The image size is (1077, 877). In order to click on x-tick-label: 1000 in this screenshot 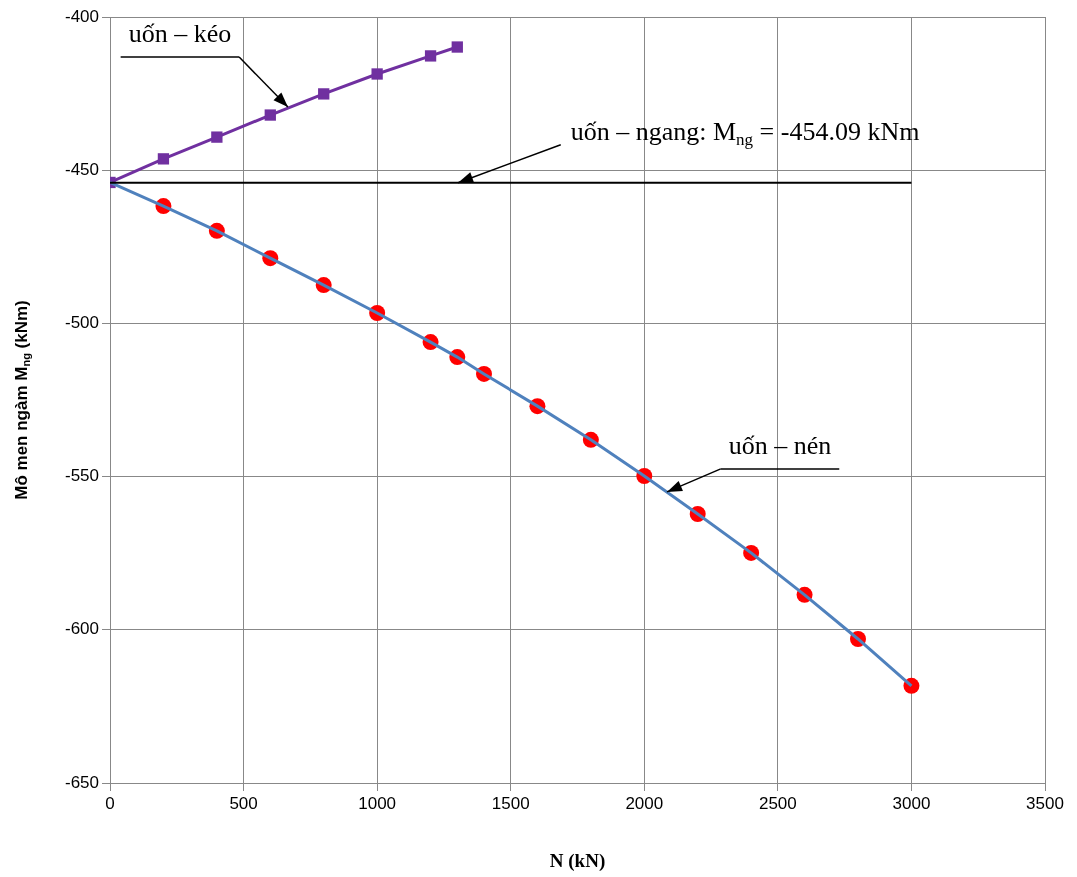, I will do `click(377, 803)`.